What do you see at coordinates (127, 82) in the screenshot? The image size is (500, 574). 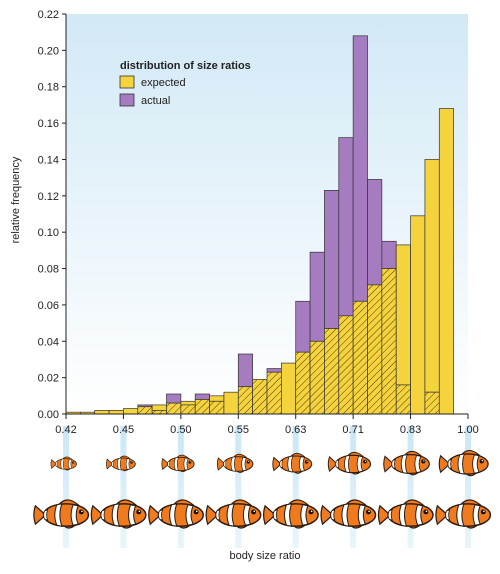 I see `legend-swatch-expected` at bounding box center [127, 82].